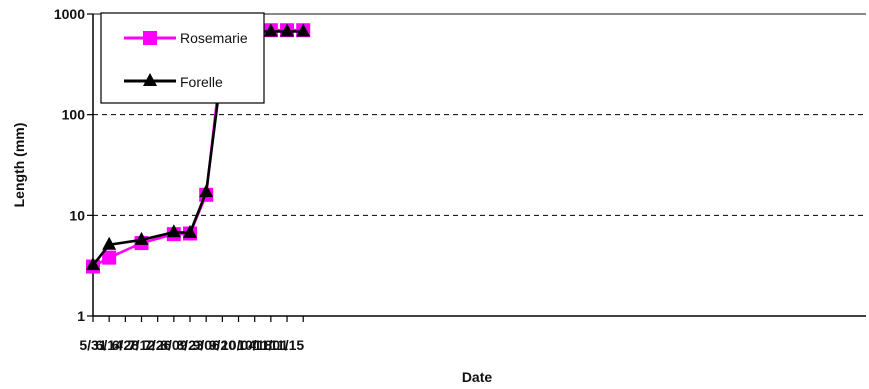 The width and height of the screenshot is (869, 389). What do you see at coordinates (271, 345) in the screenshot?
I see `x-tick-label: 11/01` at bounding box center [271, 345].